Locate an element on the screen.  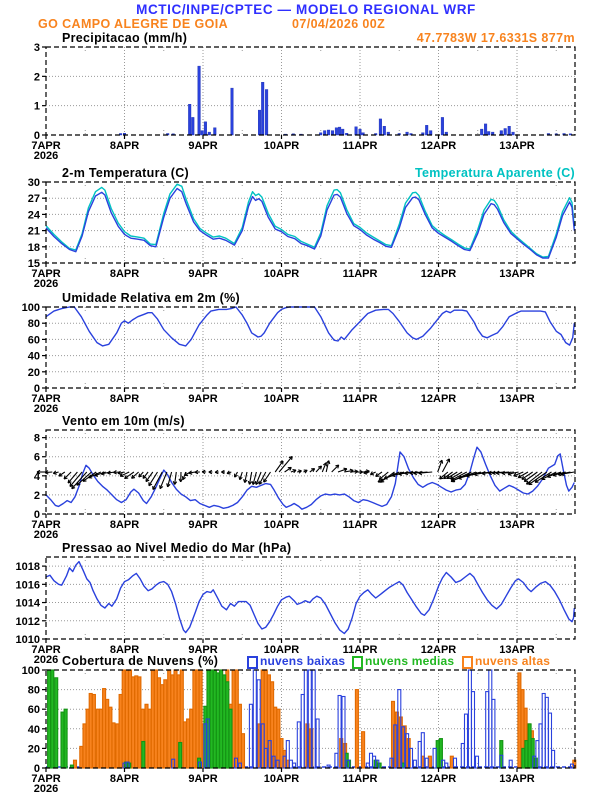
y-tick-label: 4 is located at coordinates (37, 477).